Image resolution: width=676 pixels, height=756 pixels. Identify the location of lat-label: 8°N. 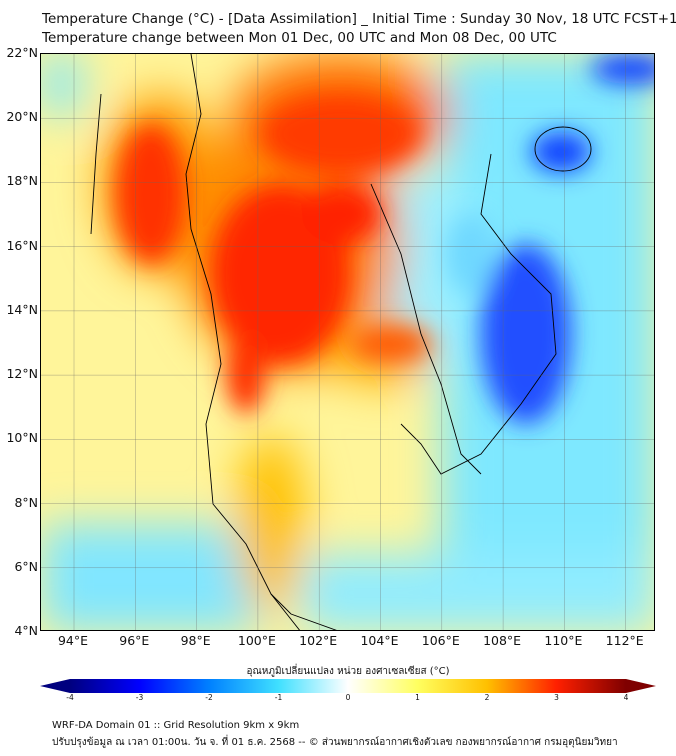
(26, 502).